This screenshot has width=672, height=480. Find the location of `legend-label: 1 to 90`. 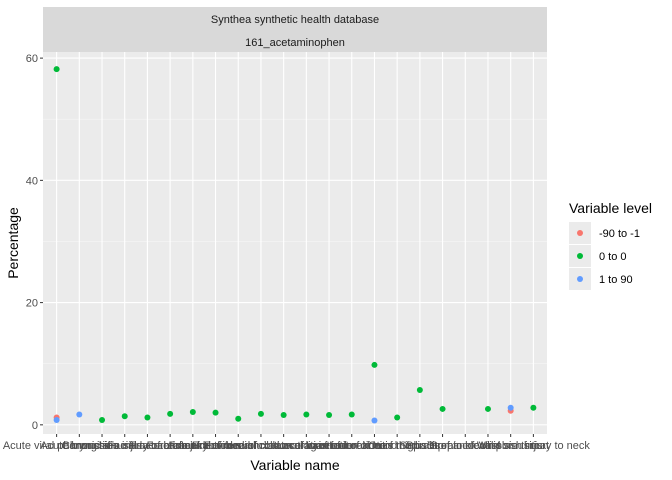

legend-label: 1 to 90 is located at coordinates (616, 280).